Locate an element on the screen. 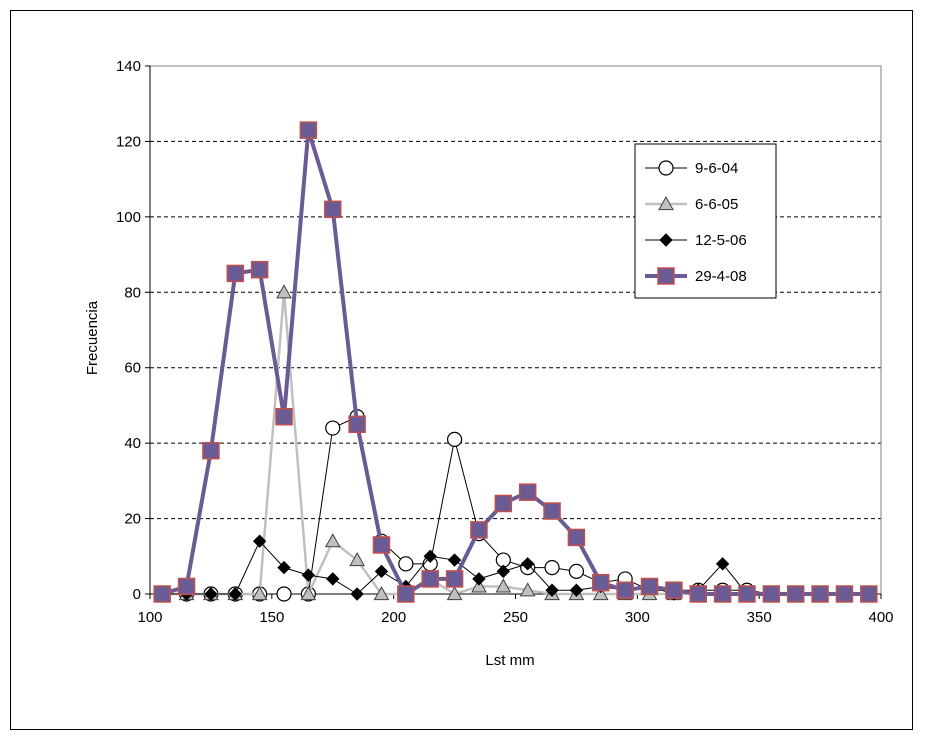 This screenshot has height=743, width=925. y-tick-label: 20 is located at coordinates (132, 519).